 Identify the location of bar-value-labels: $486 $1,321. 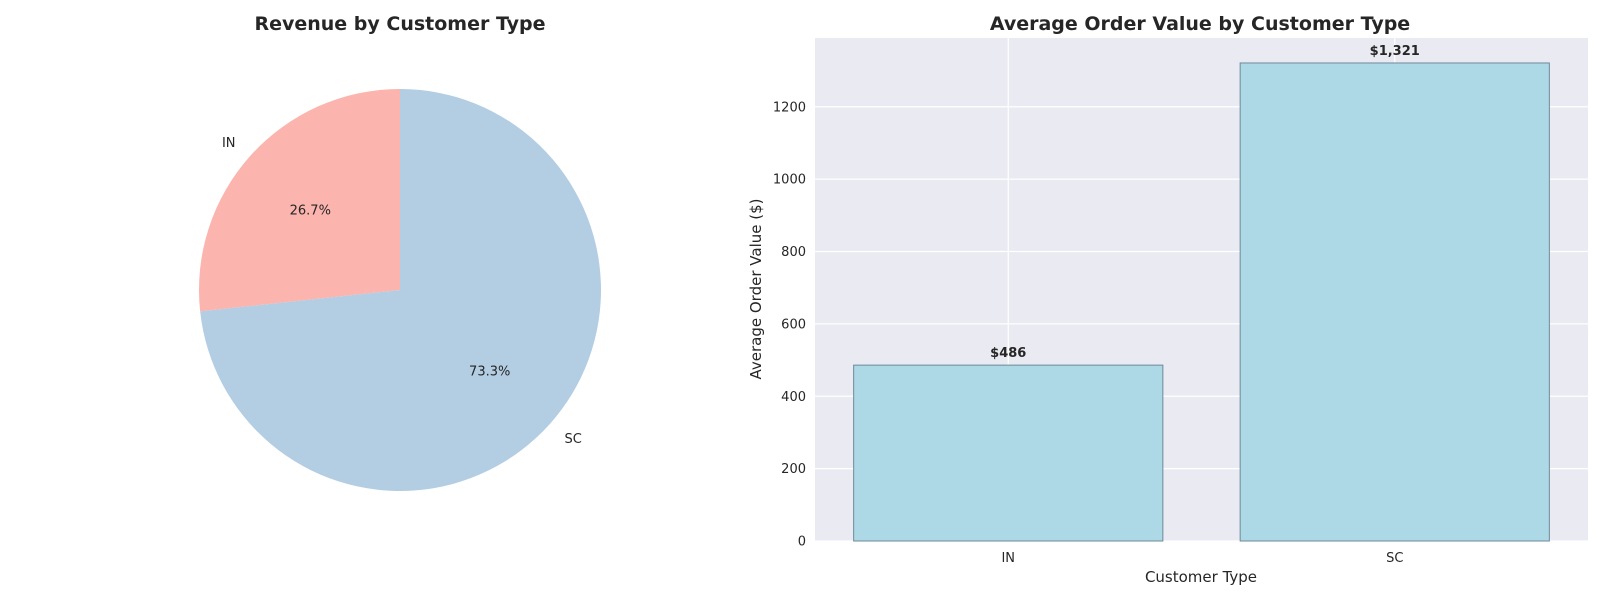
(1205, 202).